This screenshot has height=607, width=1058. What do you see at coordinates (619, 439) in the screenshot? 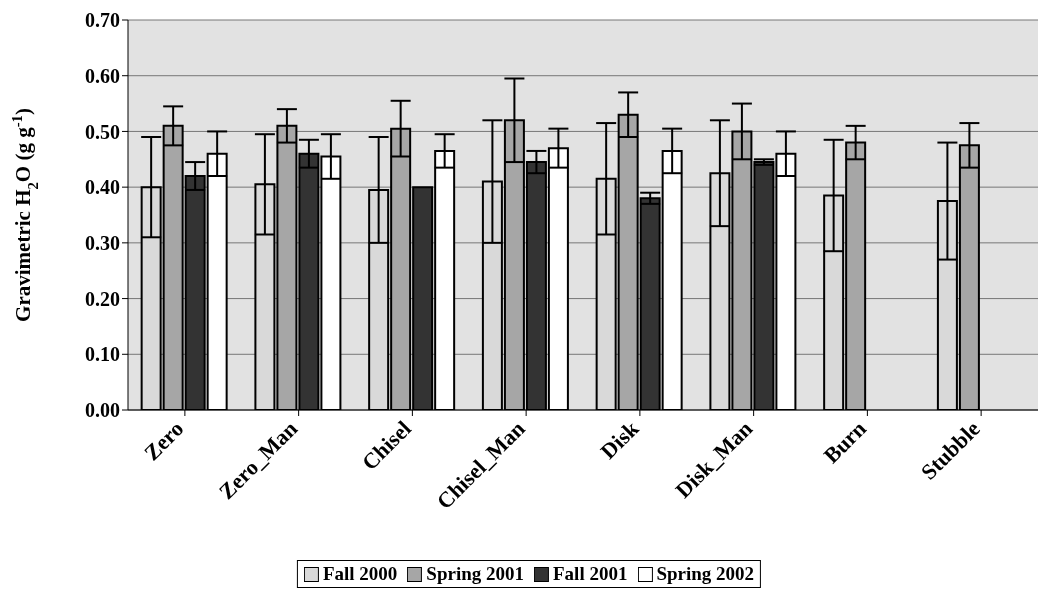
I see `x-tick-label: Disk` at bounding box center [619, 439].